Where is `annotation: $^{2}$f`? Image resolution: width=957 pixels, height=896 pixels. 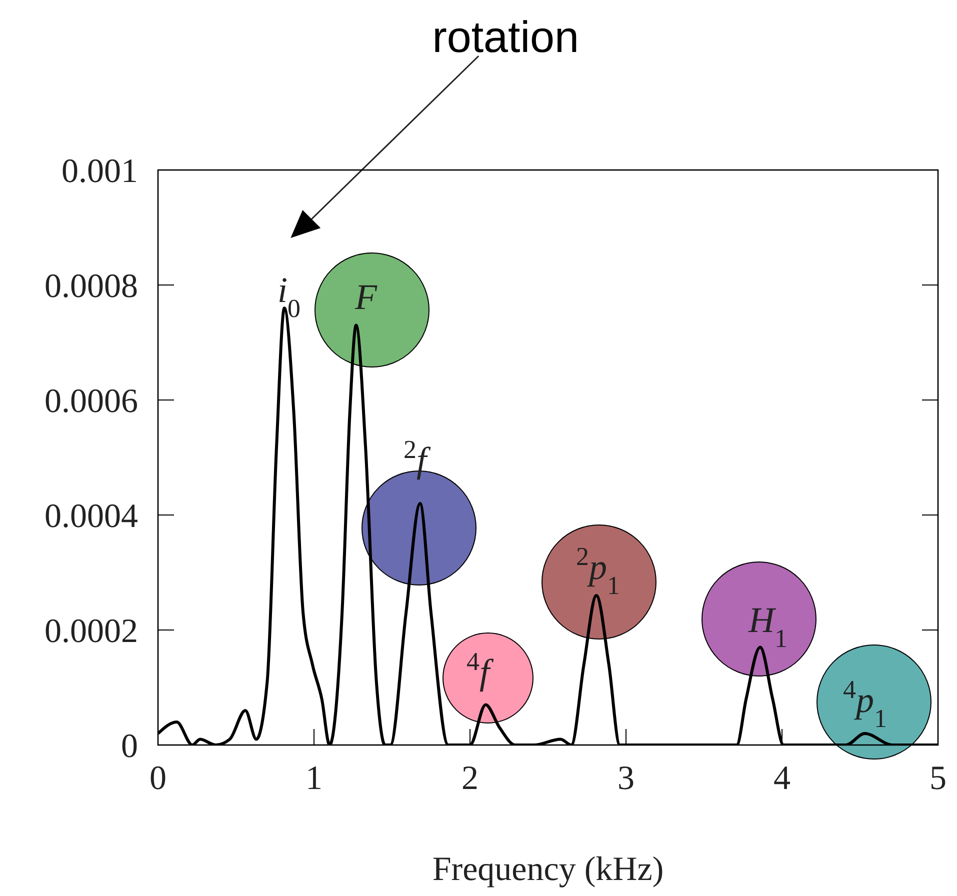 annotation: $^{2}$f is located at coordinates (418, 457).